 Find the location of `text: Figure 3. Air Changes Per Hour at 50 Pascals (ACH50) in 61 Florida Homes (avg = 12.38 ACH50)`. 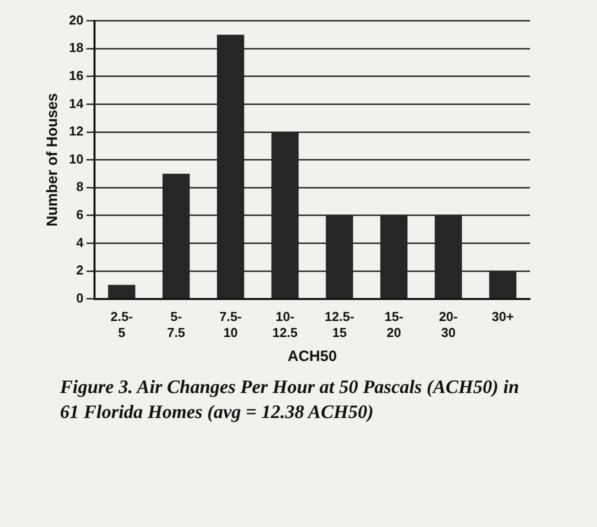

text: Figure 3. Air Changes Per Hour at 50 Pascals (ACH50) in 61 Florida Homes (avg = 12.38 ACH50) is located at coordinates (290, 400).